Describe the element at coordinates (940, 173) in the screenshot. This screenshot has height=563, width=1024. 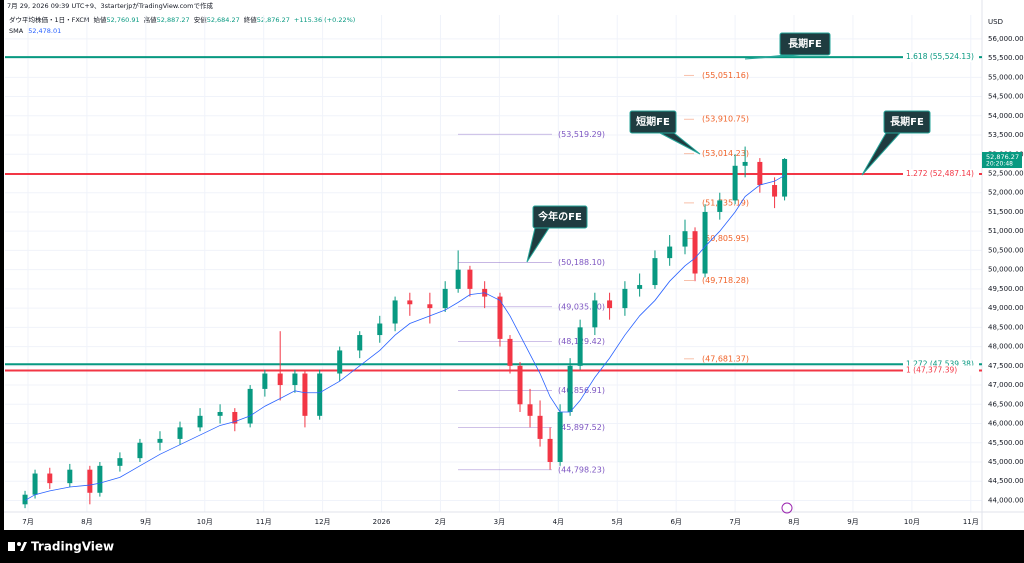
I see `level-label: 1.272 (52,487.14)` at that location.